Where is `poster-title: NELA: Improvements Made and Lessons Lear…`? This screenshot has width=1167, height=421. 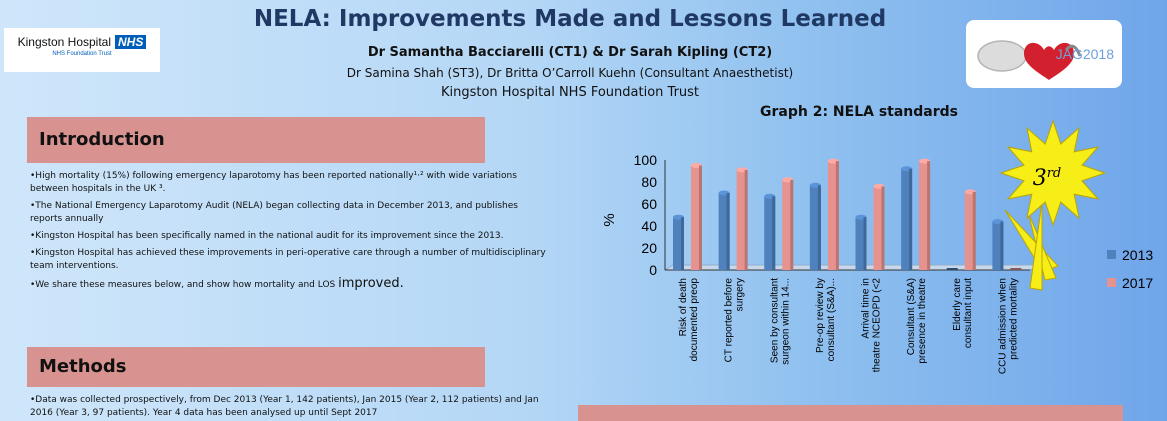
poster-title: NELA: Improvements Made and Lessons Lear… is located at coordinates (570, 19).